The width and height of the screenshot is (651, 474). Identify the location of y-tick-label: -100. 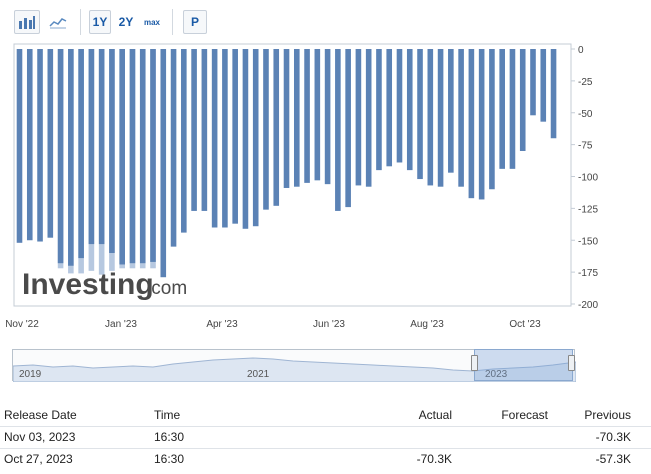
(588, 178).